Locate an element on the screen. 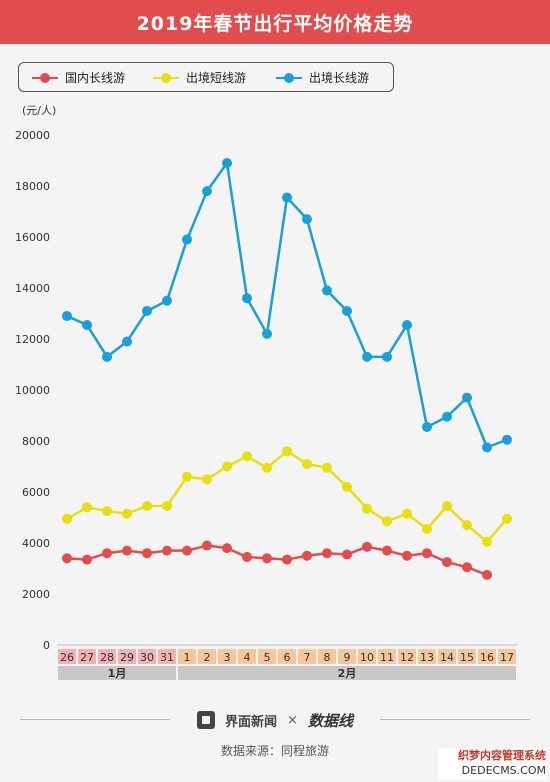 The height and width of the screenshot is (782, 550). watermark-line1: 织梦内容管理系统 is located at coordinates (502, 755).